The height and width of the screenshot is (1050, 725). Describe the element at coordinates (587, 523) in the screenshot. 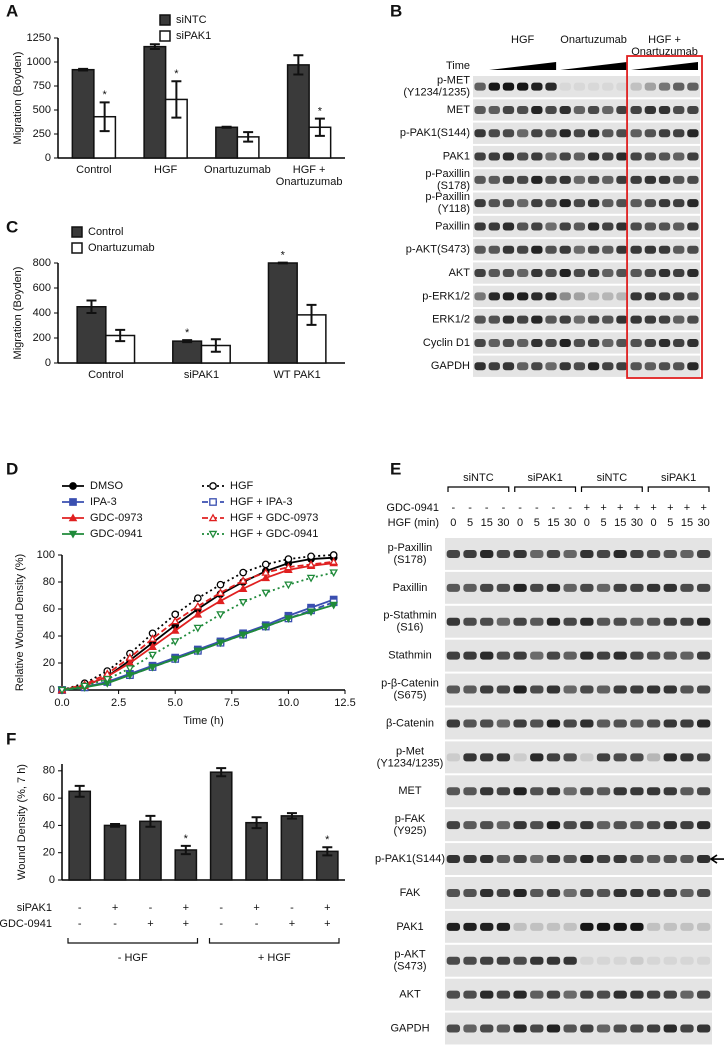

I see `condition-value: 0` at that location.